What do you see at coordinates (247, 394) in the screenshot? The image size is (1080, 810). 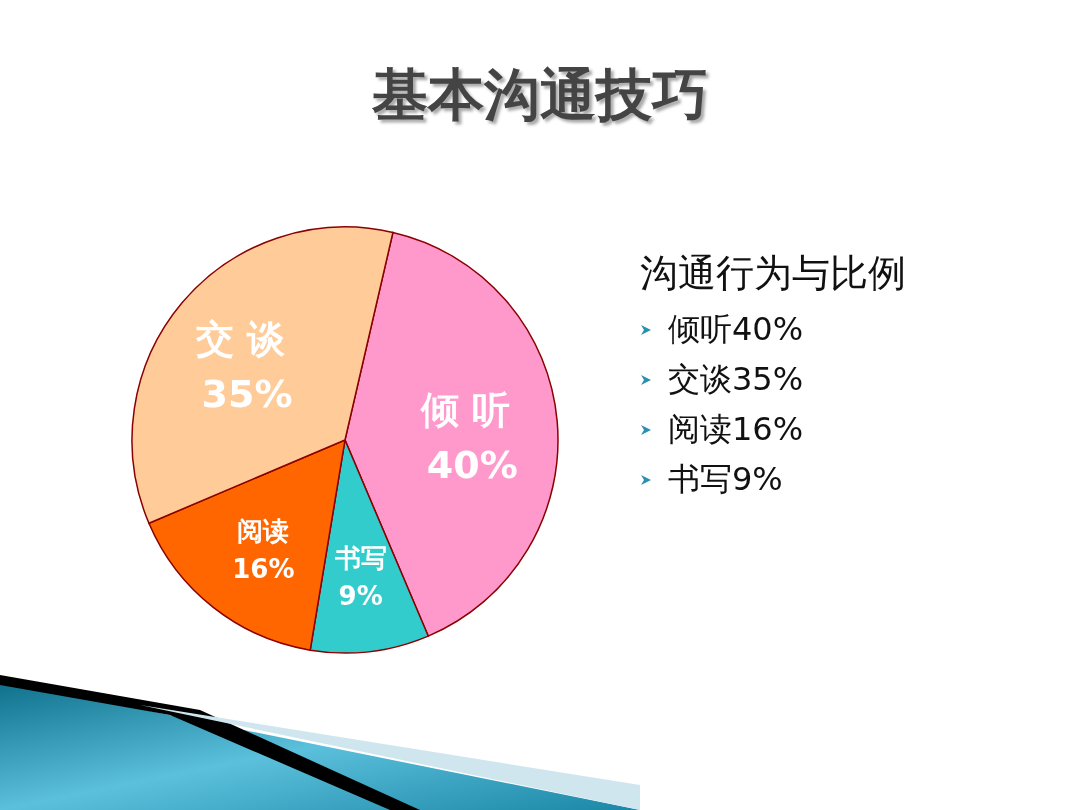 I see `data-label: 35%` at bounding box center [247, 394].